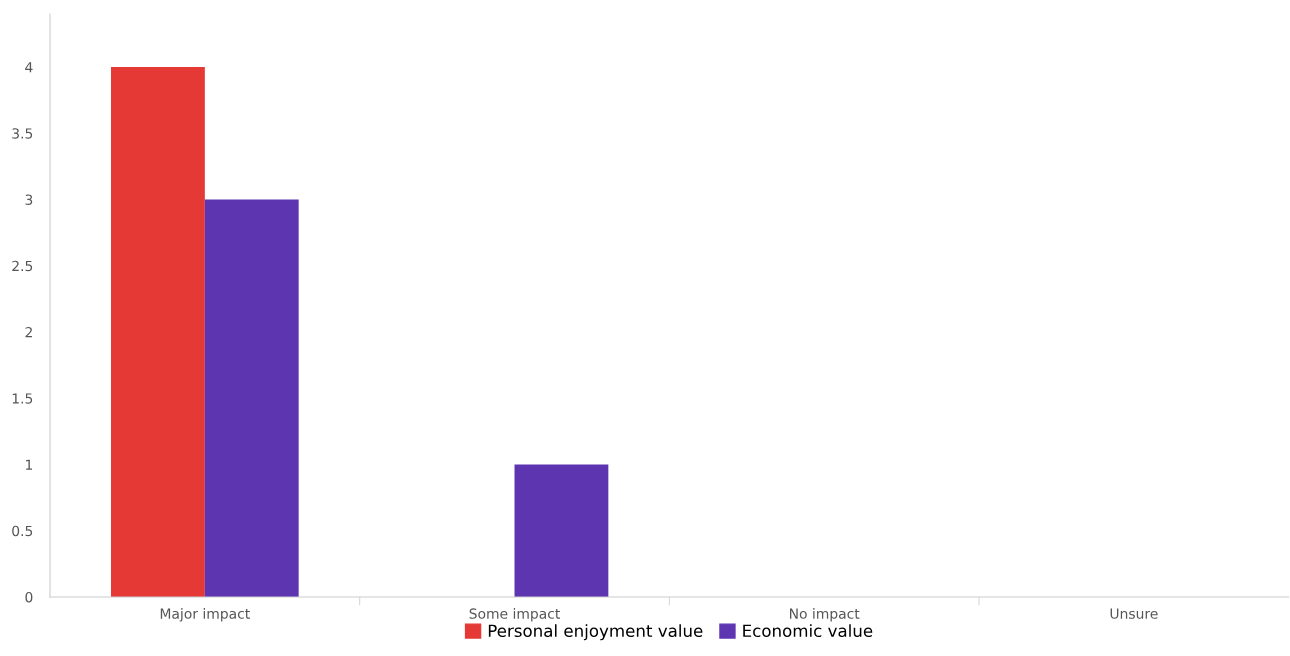  I want to click on legend-label: Economic value, so click(808, 631).